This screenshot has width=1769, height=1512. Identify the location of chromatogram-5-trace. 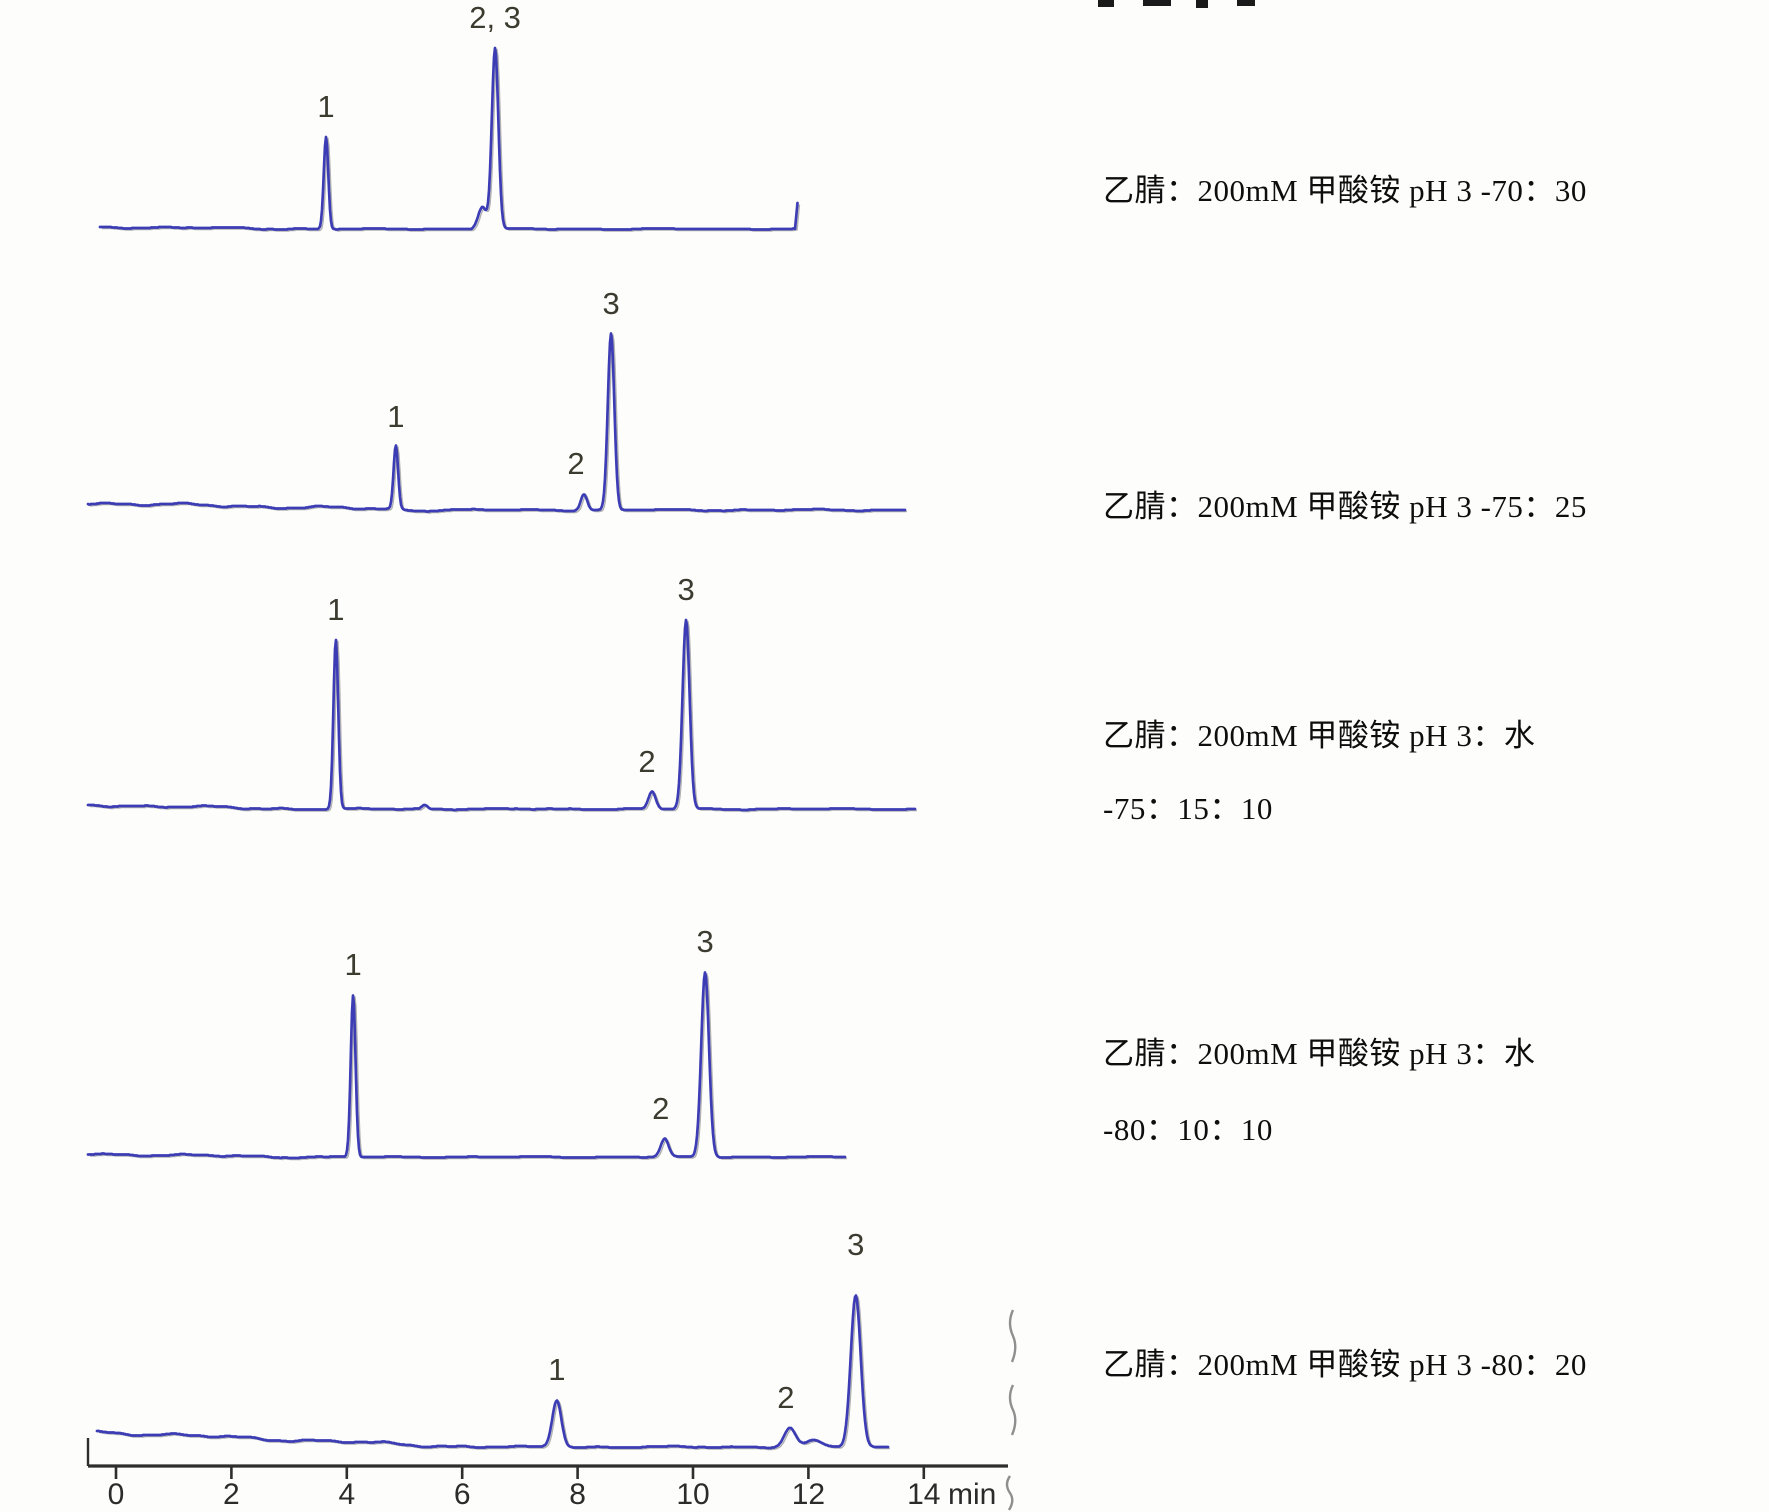
(492, 1372).